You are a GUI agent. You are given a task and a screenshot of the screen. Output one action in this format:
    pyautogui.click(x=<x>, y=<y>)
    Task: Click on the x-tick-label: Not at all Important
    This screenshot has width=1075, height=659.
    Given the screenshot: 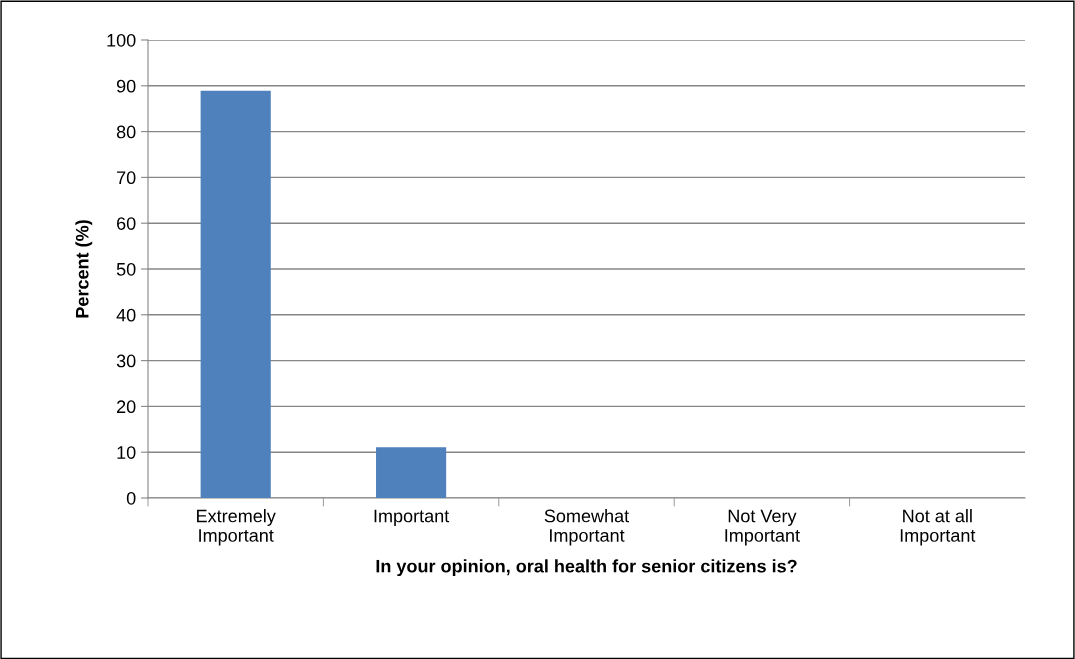 What is the action you would take?
    pyautogui.click(x=938, y=527)
    